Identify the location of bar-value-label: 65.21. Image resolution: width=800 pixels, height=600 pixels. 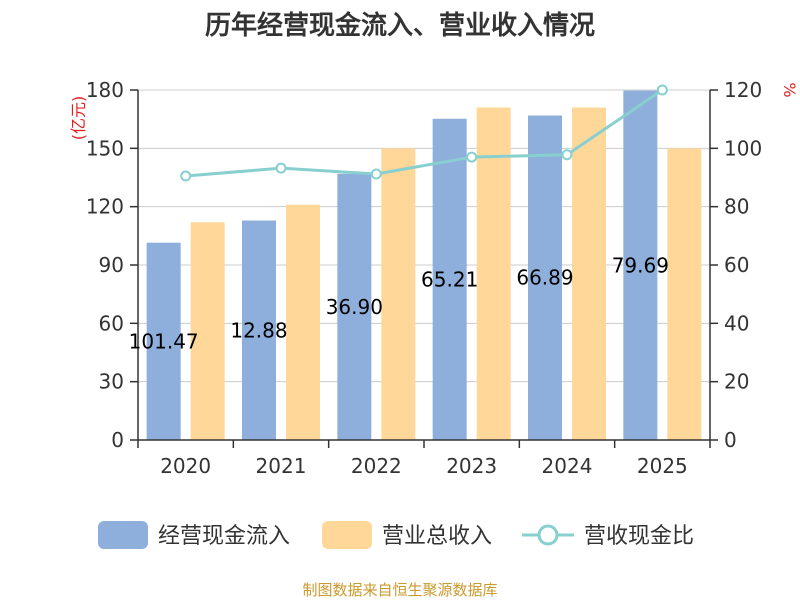
(449, 279).